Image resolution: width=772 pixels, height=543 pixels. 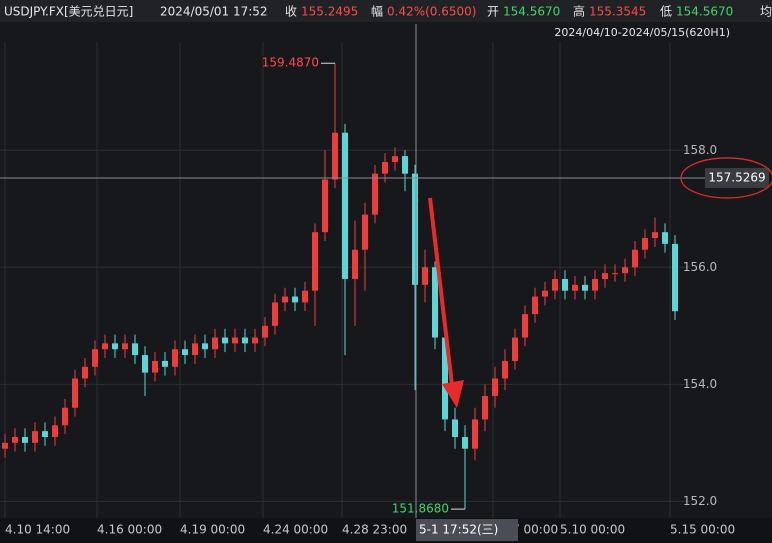 I want to click on low-value: 154.5670, so click(x=704, y=12).